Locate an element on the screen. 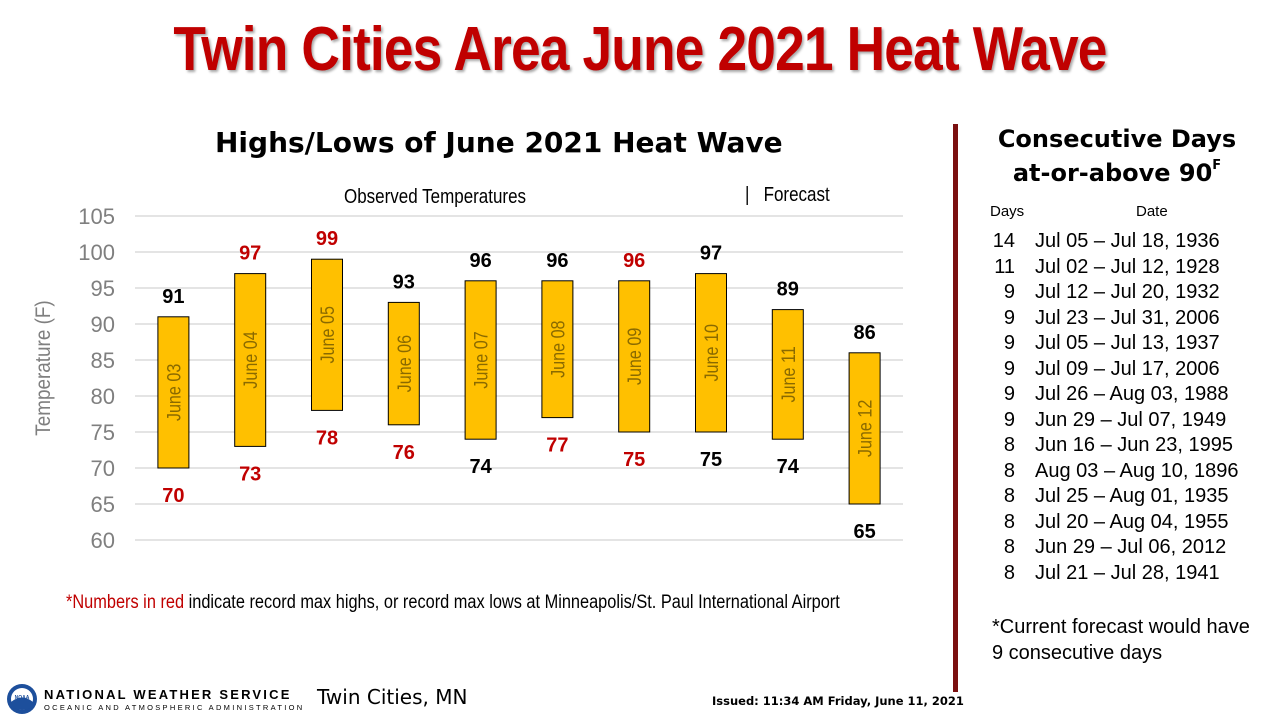  y-tick-label: 65 is located at coordinates (103, 504).